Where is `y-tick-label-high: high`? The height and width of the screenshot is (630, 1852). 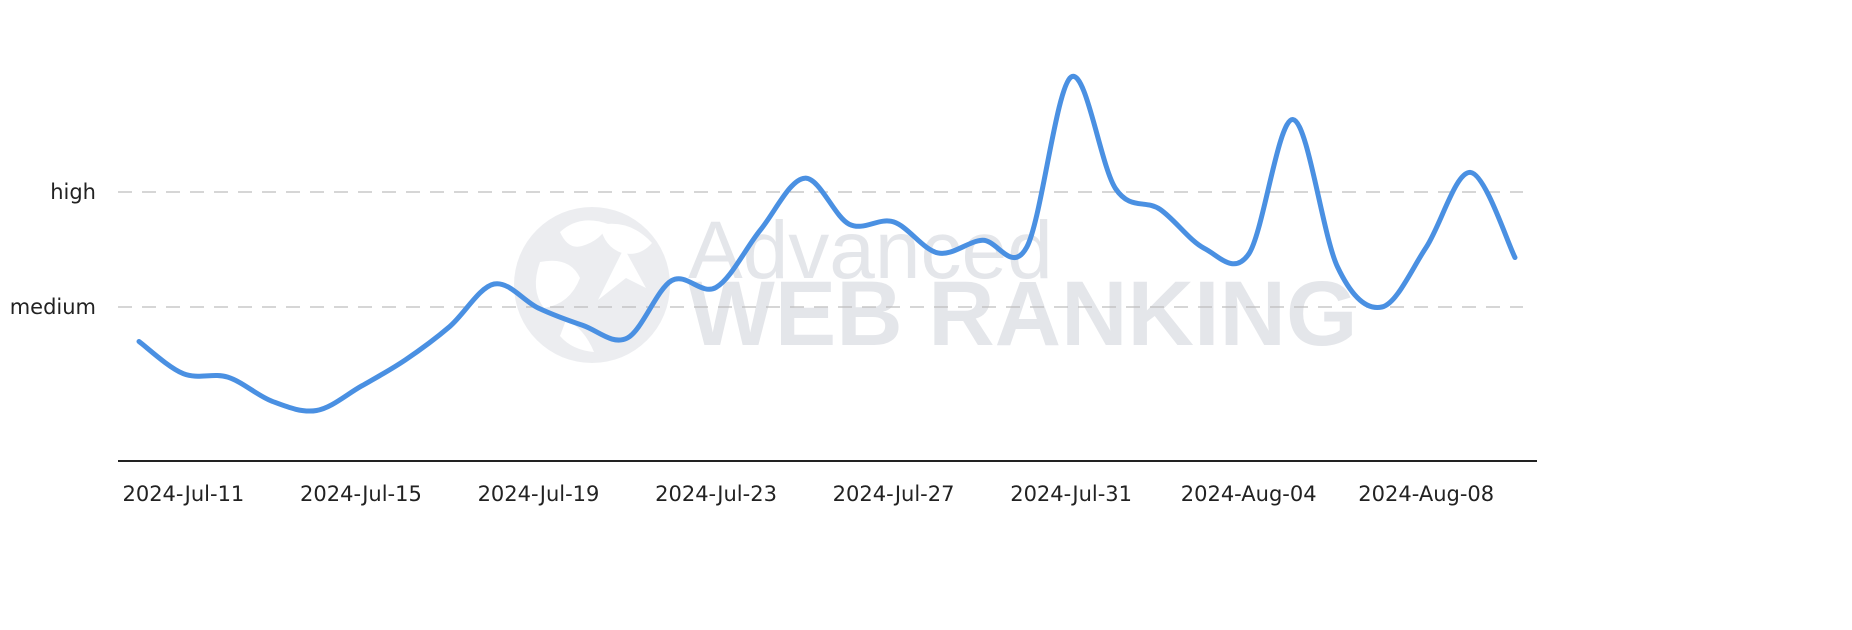
y-tick-label-high: high is located at coordinates (73, 192).